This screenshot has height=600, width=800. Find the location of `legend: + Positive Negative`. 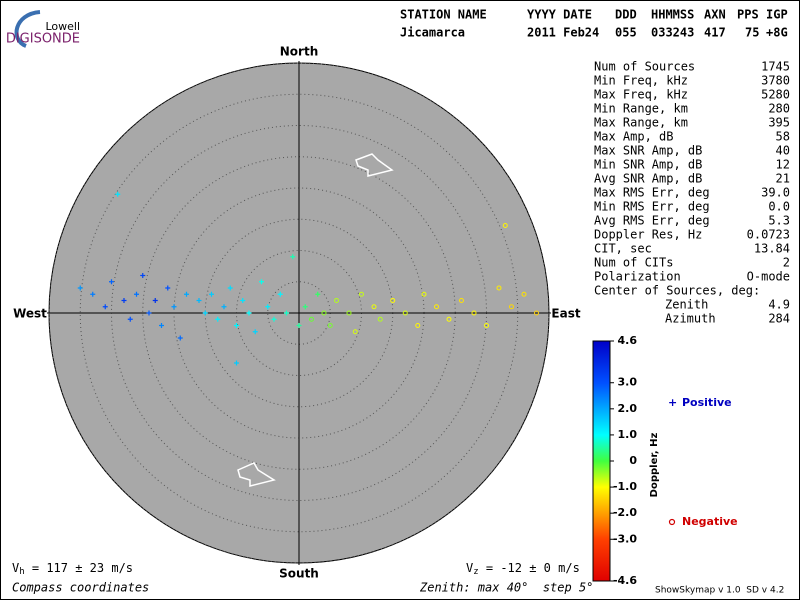

legend: + Positive Negative is located at coordinates (703, 462).